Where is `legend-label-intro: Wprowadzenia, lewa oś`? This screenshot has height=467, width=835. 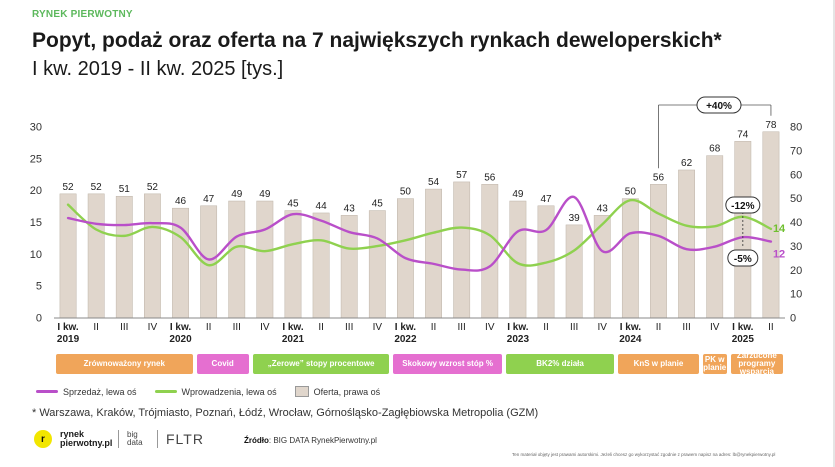 legend-label-intro: Wprowadzenia, lewa oś is located at coordinates (229, 391).